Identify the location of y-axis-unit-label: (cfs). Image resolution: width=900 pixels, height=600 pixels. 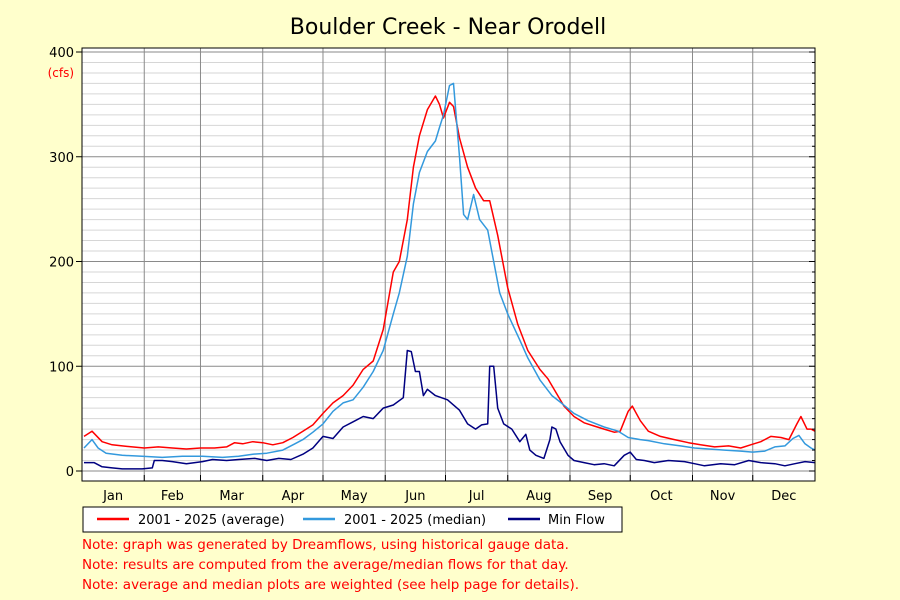
(61, 73).